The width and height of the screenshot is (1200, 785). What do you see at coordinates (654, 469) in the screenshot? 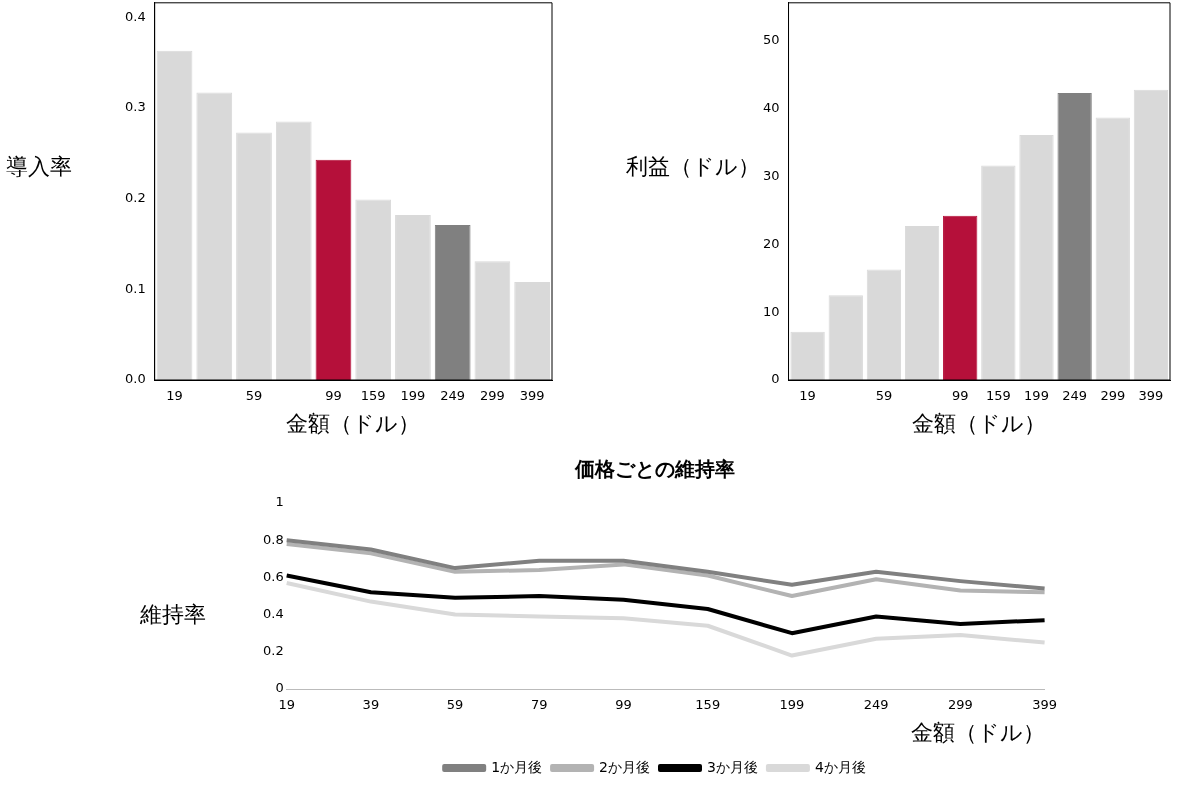
I see `chart-title: 価格ごとの維持率` at bounding box center [654, 469].